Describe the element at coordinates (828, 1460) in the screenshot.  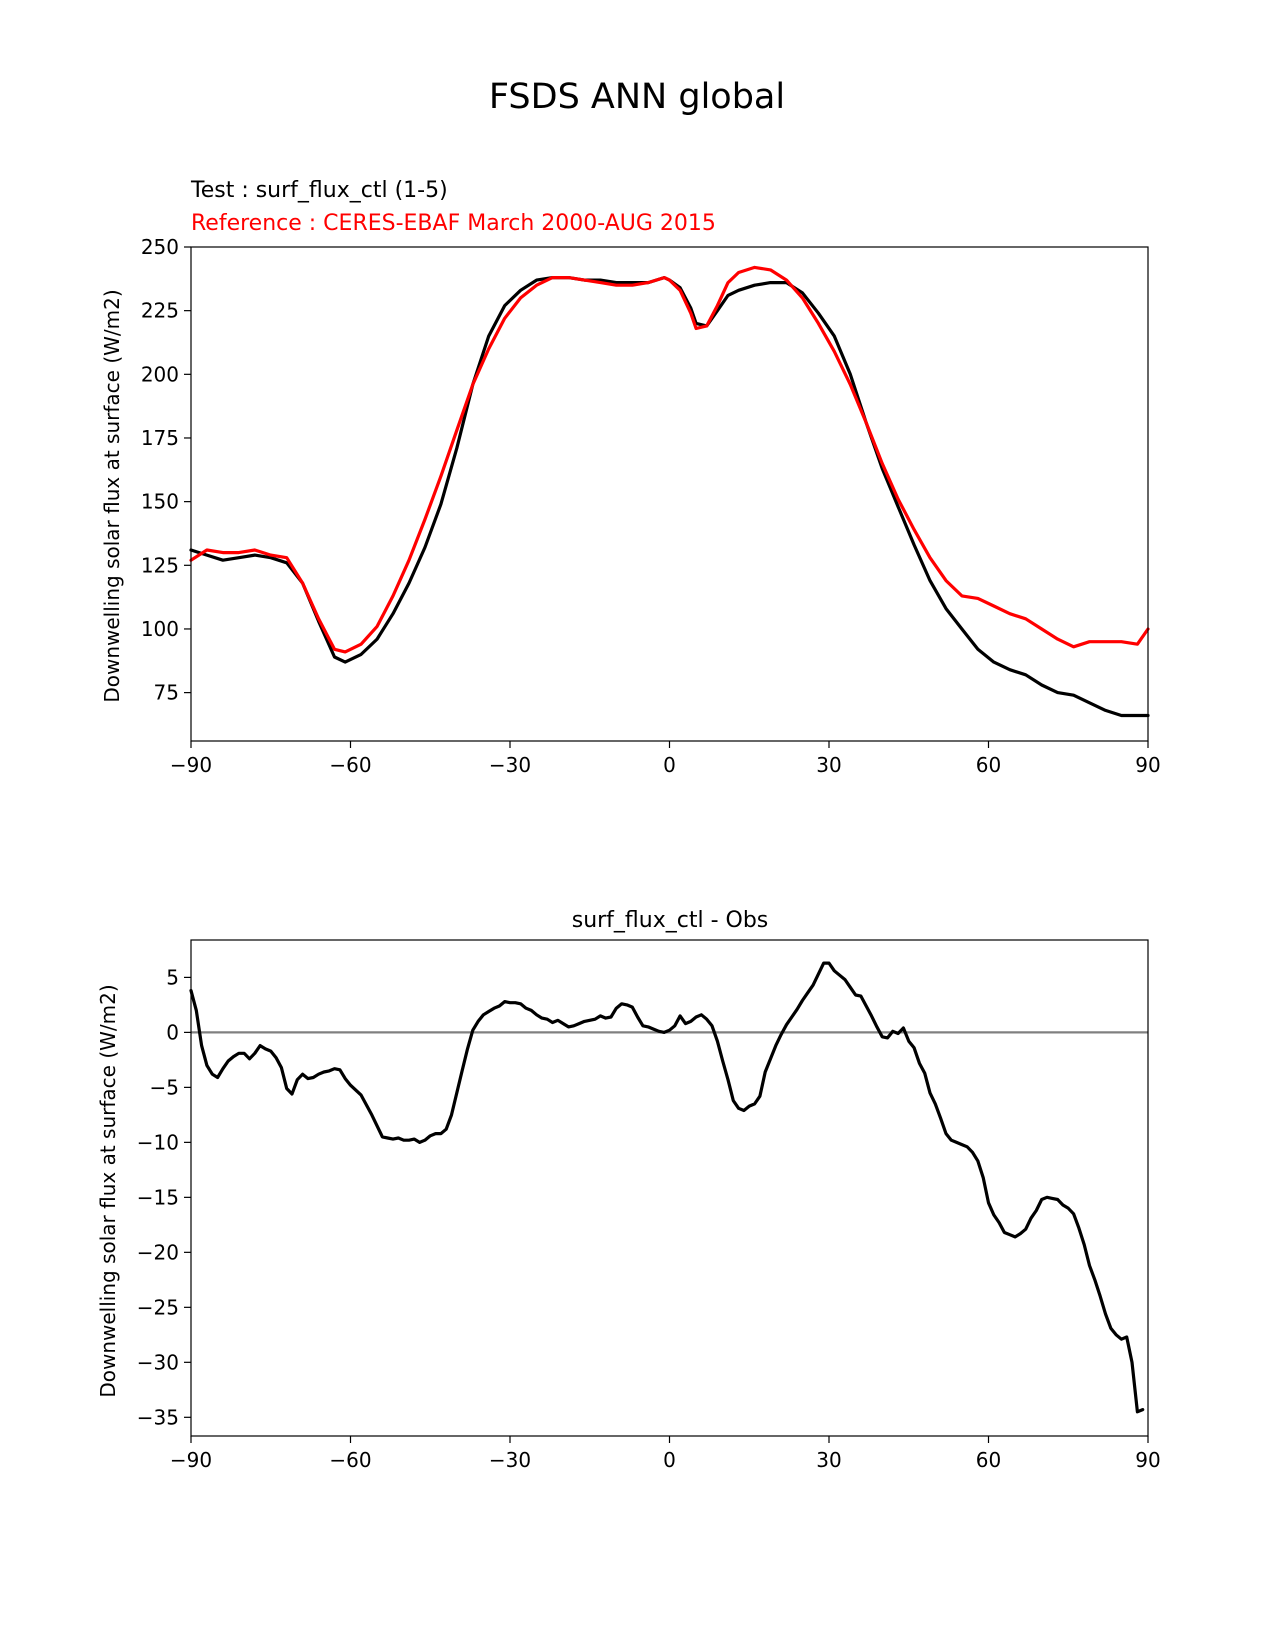
I see `bottom-x-tick-label: 30` at that location.